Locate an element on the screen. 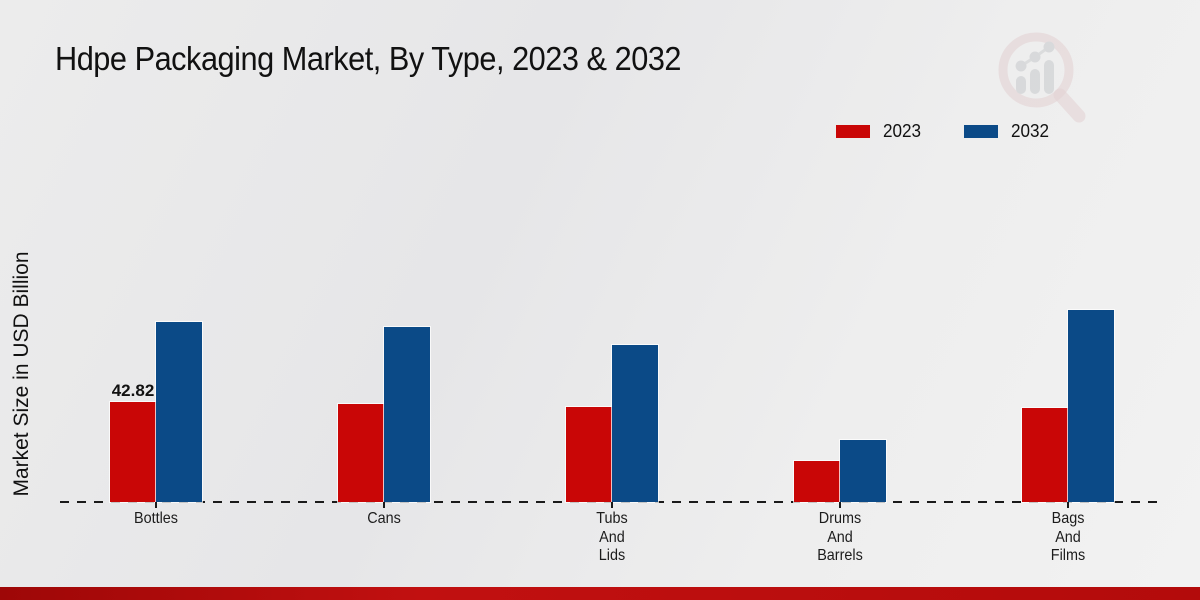  x-axis-baseline is located at coordinates (609, 502).